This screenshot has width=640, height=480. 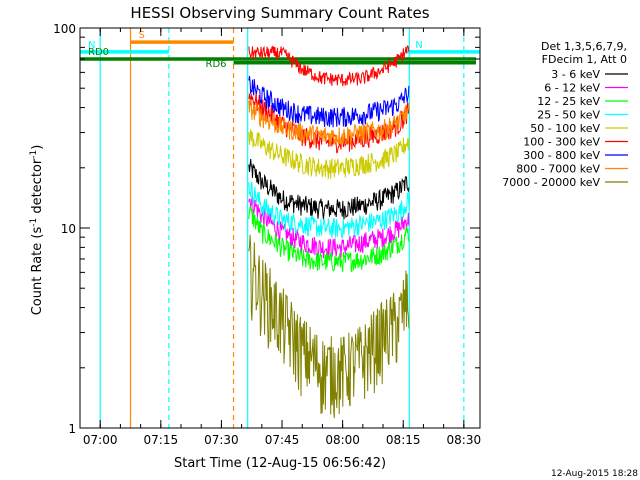 I want to click on timestamp: 12-Aug-2015 18:28, so click(x=594, y=474).